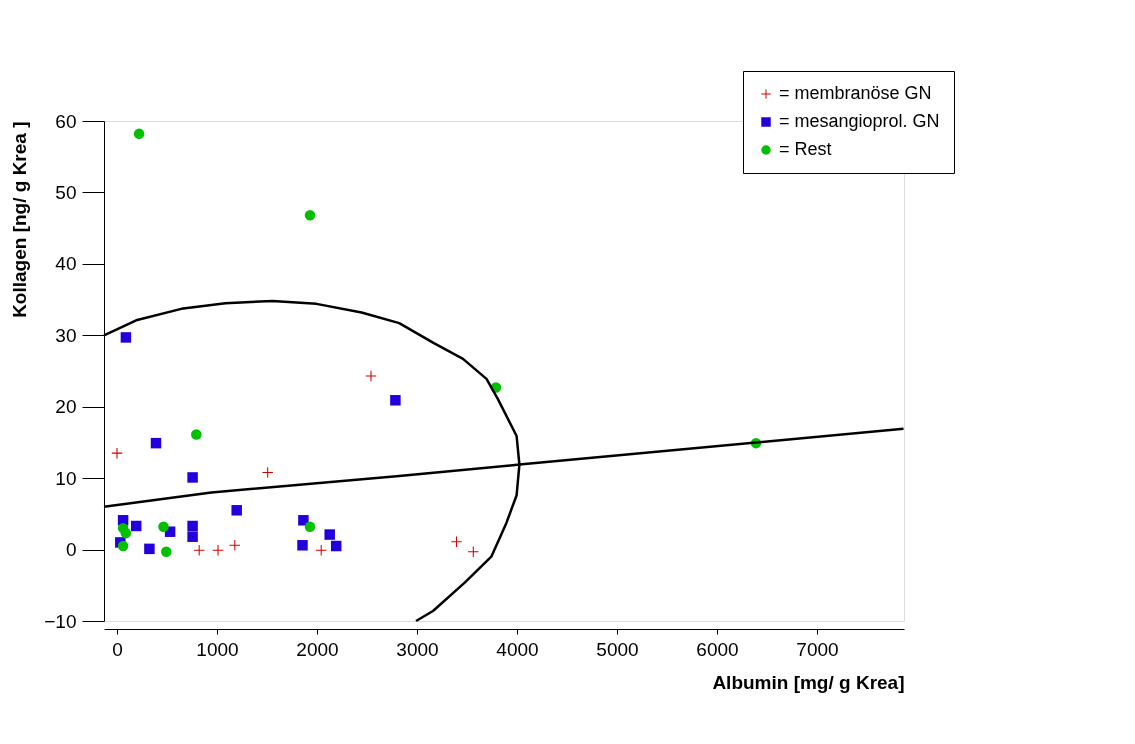 Image resolution: width=1135 pixels, height=744 pixels. I want to click on x-tick-label: 6000, so click(717, 649).